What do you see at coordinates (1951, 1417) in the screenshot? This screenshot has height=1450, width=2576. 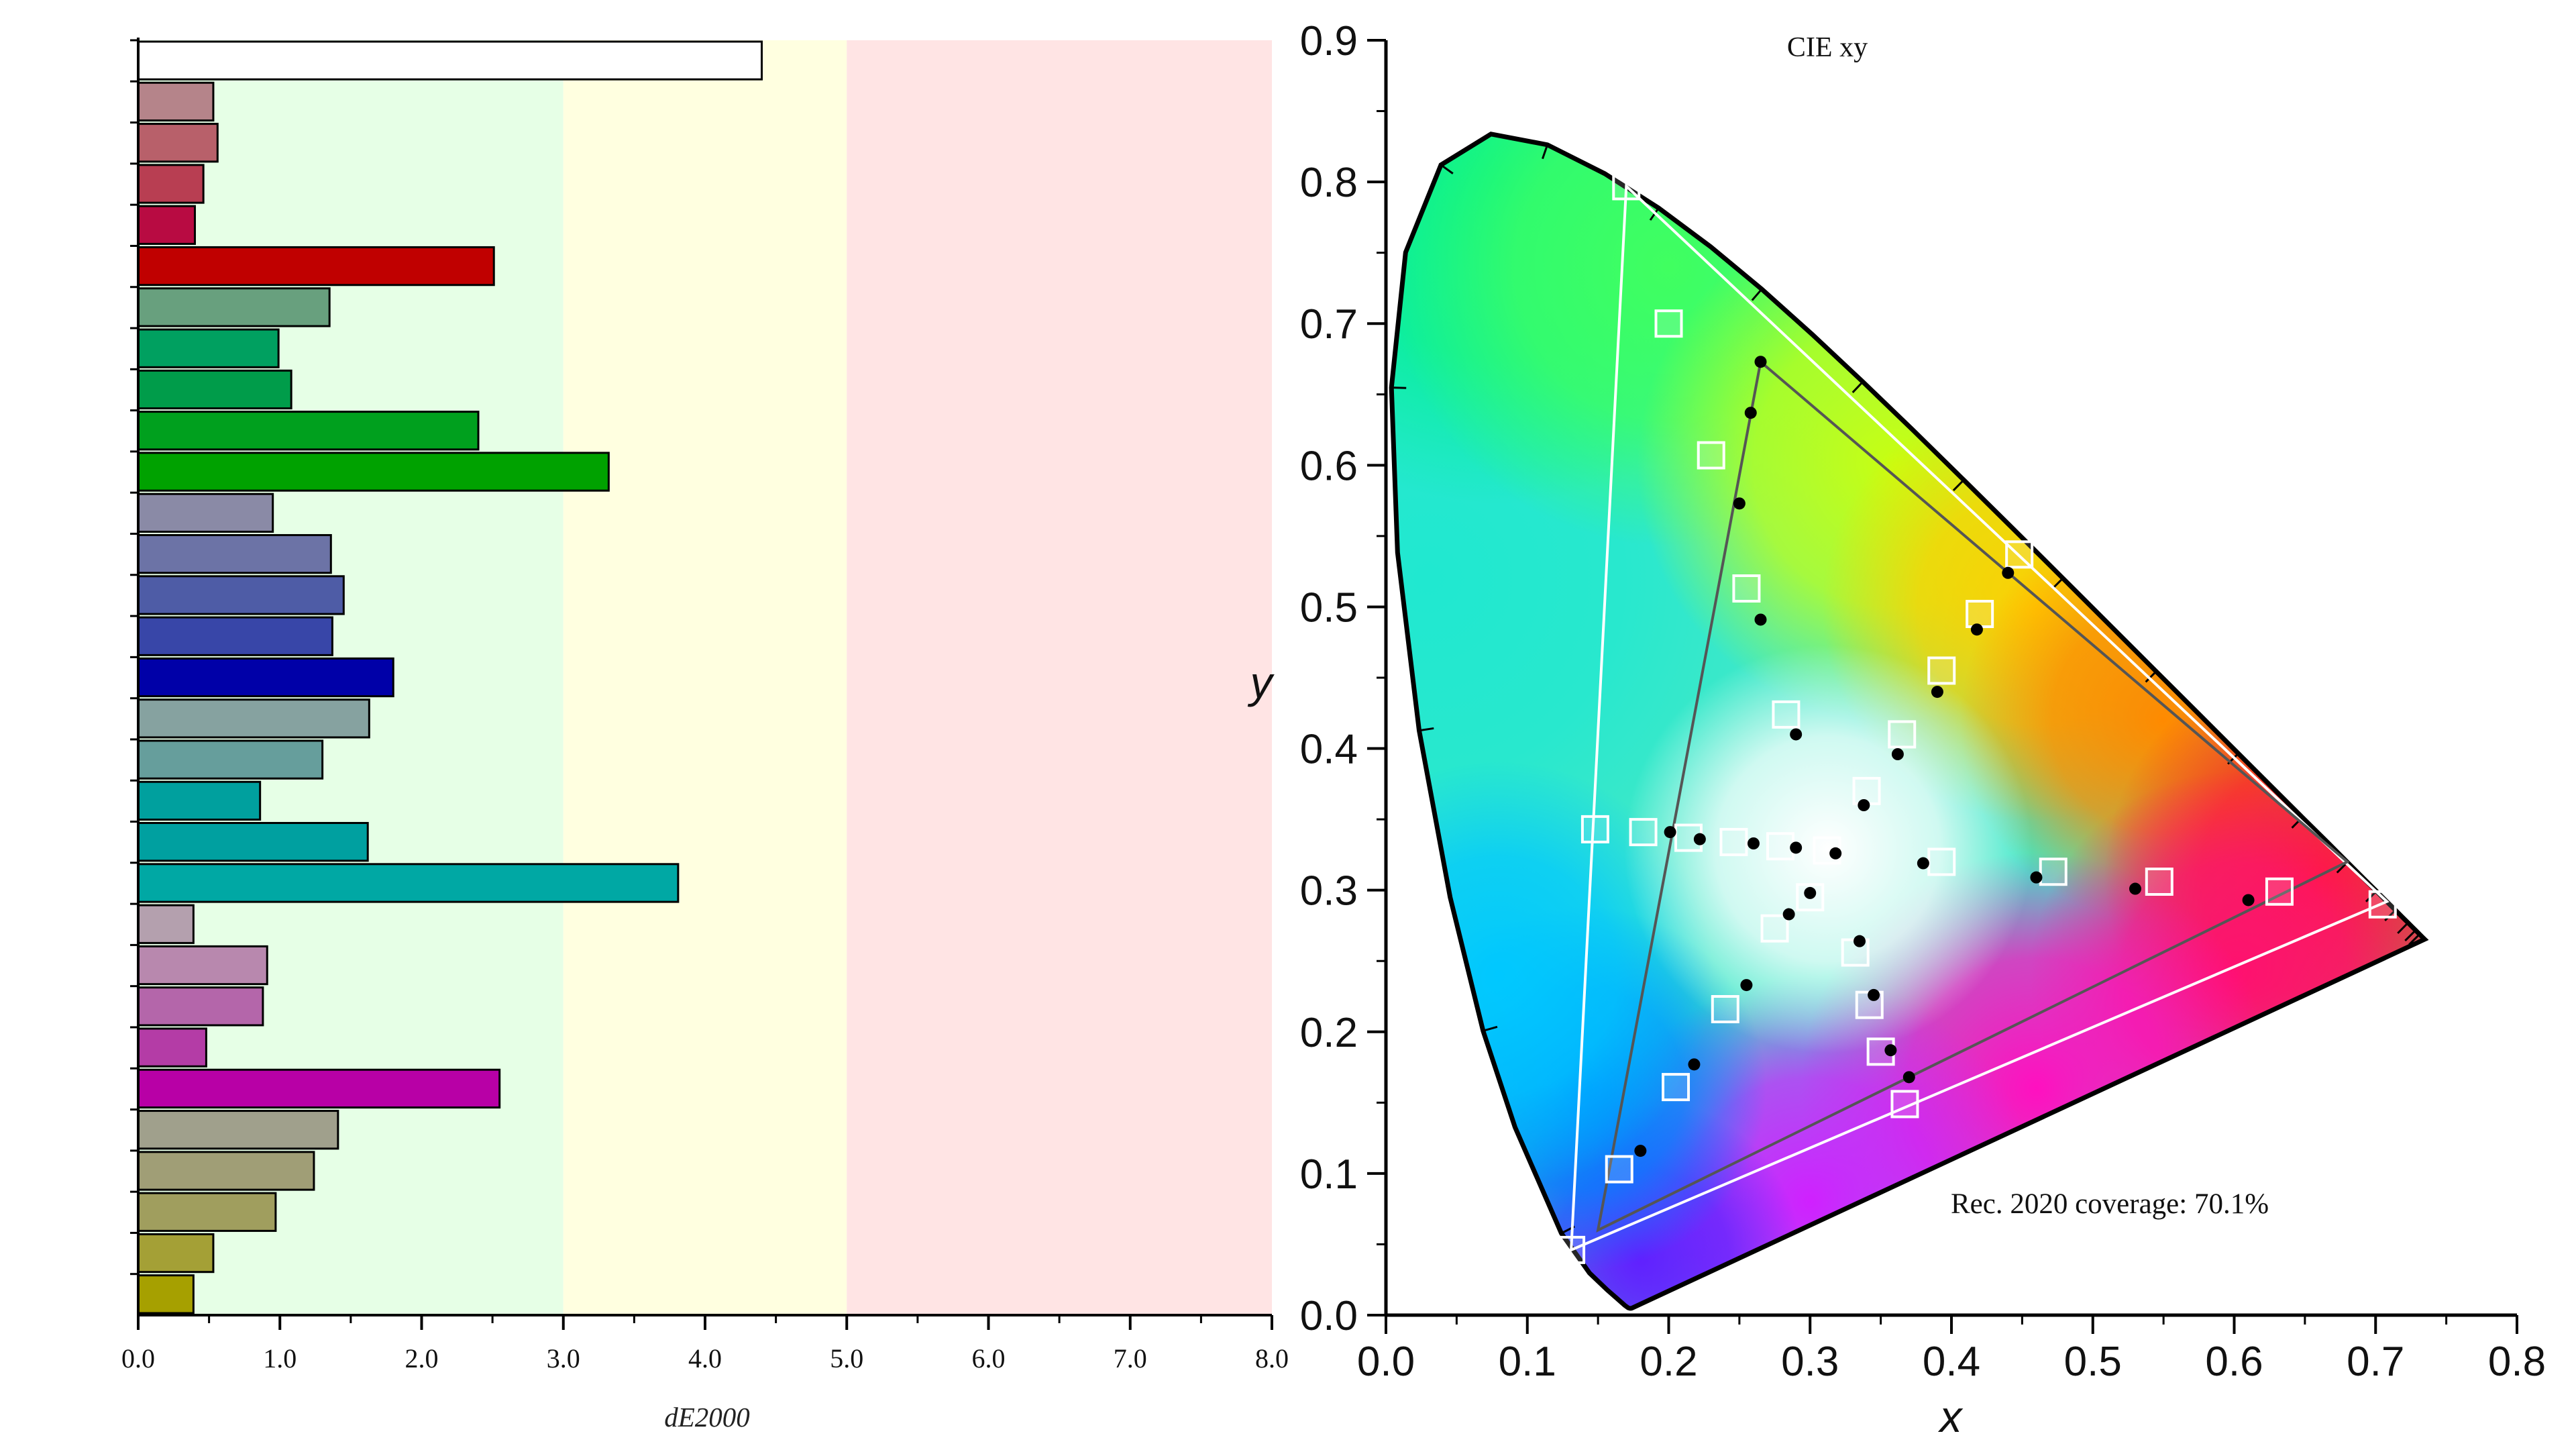 I see `cie-x-axis-label: x` at bounding box center [1951, 1417].